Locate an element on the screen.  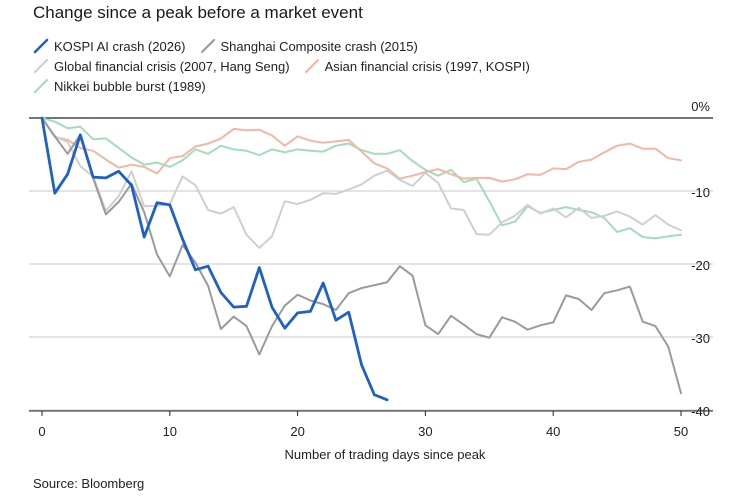
legend-label: KOSPI AI crash (2026) is located at coordinates (120, 46).